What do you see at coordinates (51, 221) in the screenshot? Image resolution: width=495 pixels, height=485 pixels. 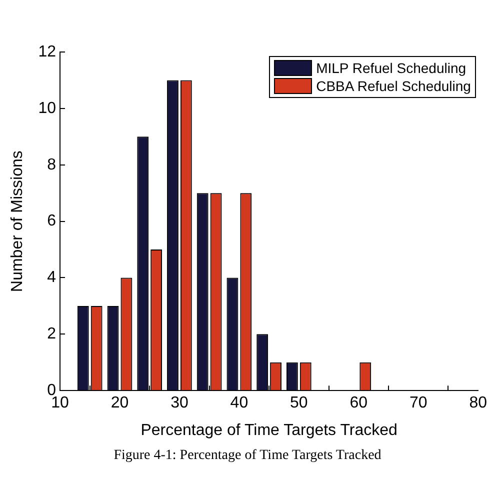 I see `y-tick-label: 6` at bounding box center [51, 221].